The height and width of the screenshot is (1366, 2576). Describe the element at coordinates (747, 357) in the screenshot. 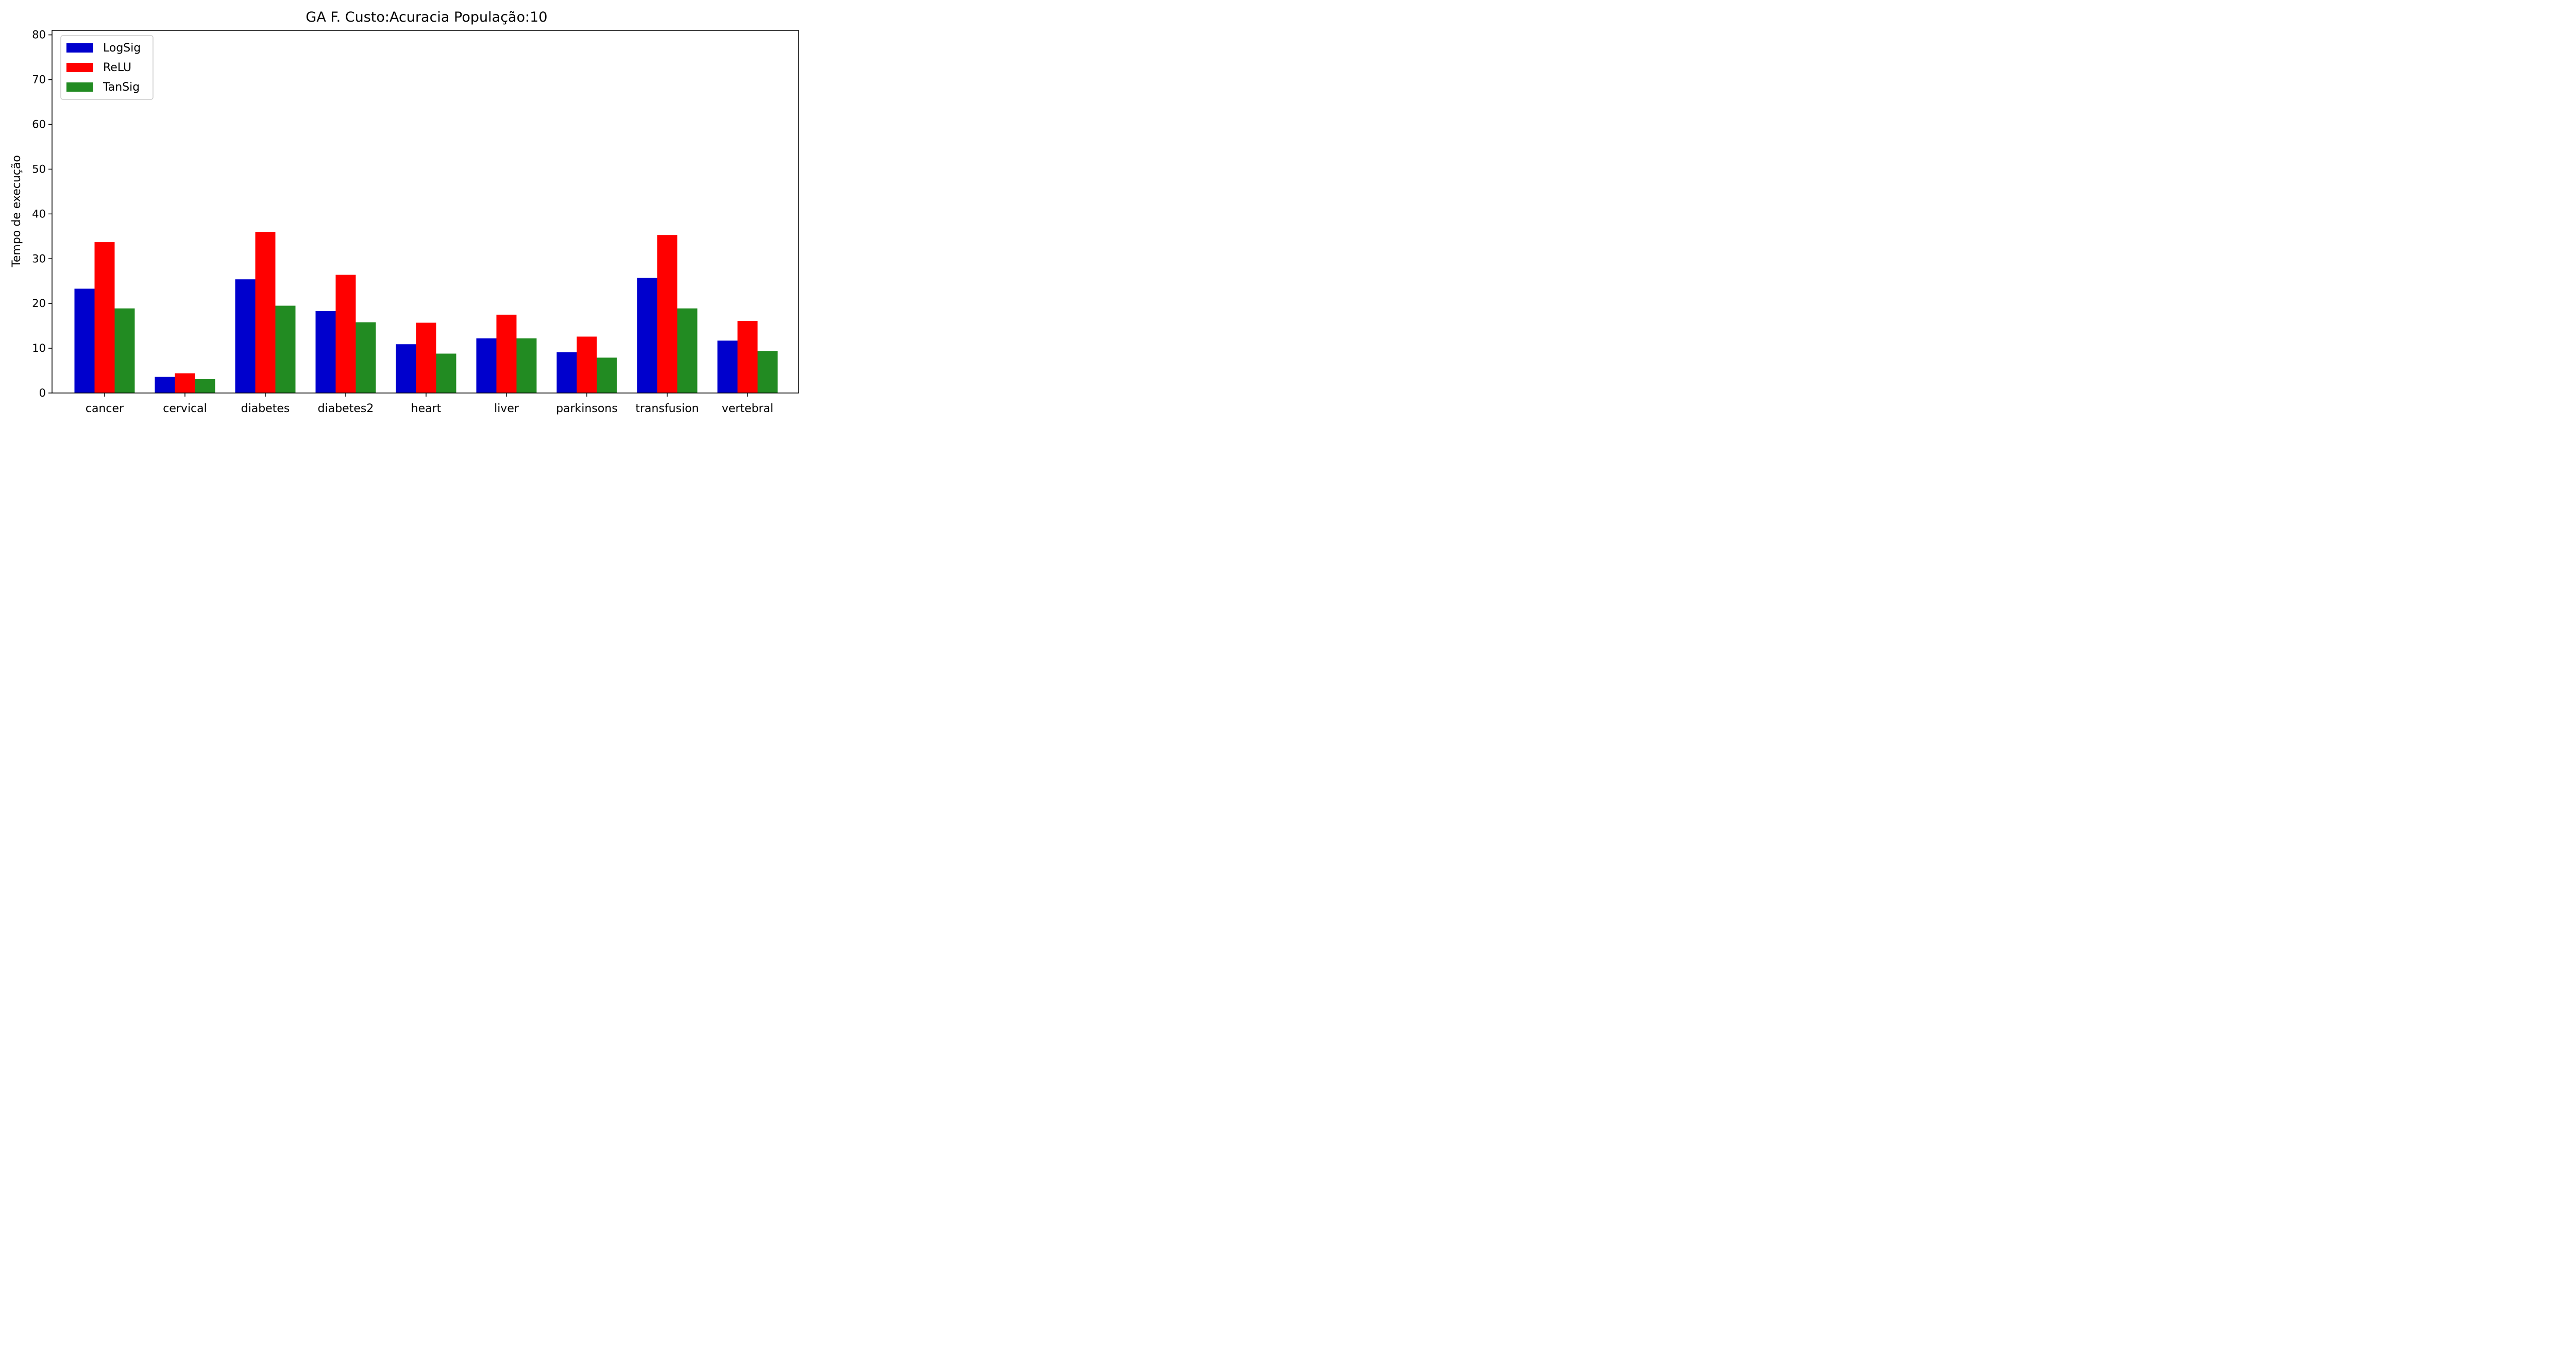

I see `bar-relu-vertebral` at that location.